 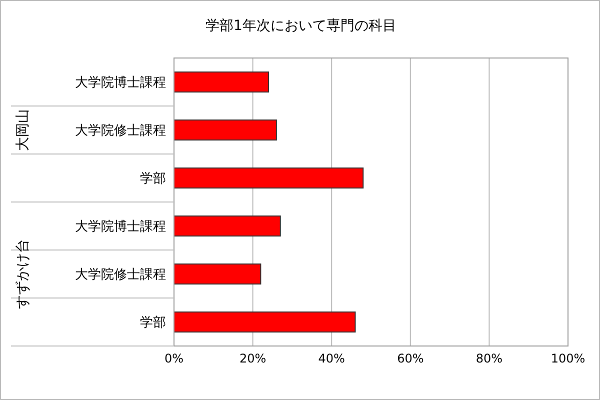 What do you see at coordinates (331, 359) in the screenshot?
I see `x-tick-label: 40%` at bounding box center [331, 359].